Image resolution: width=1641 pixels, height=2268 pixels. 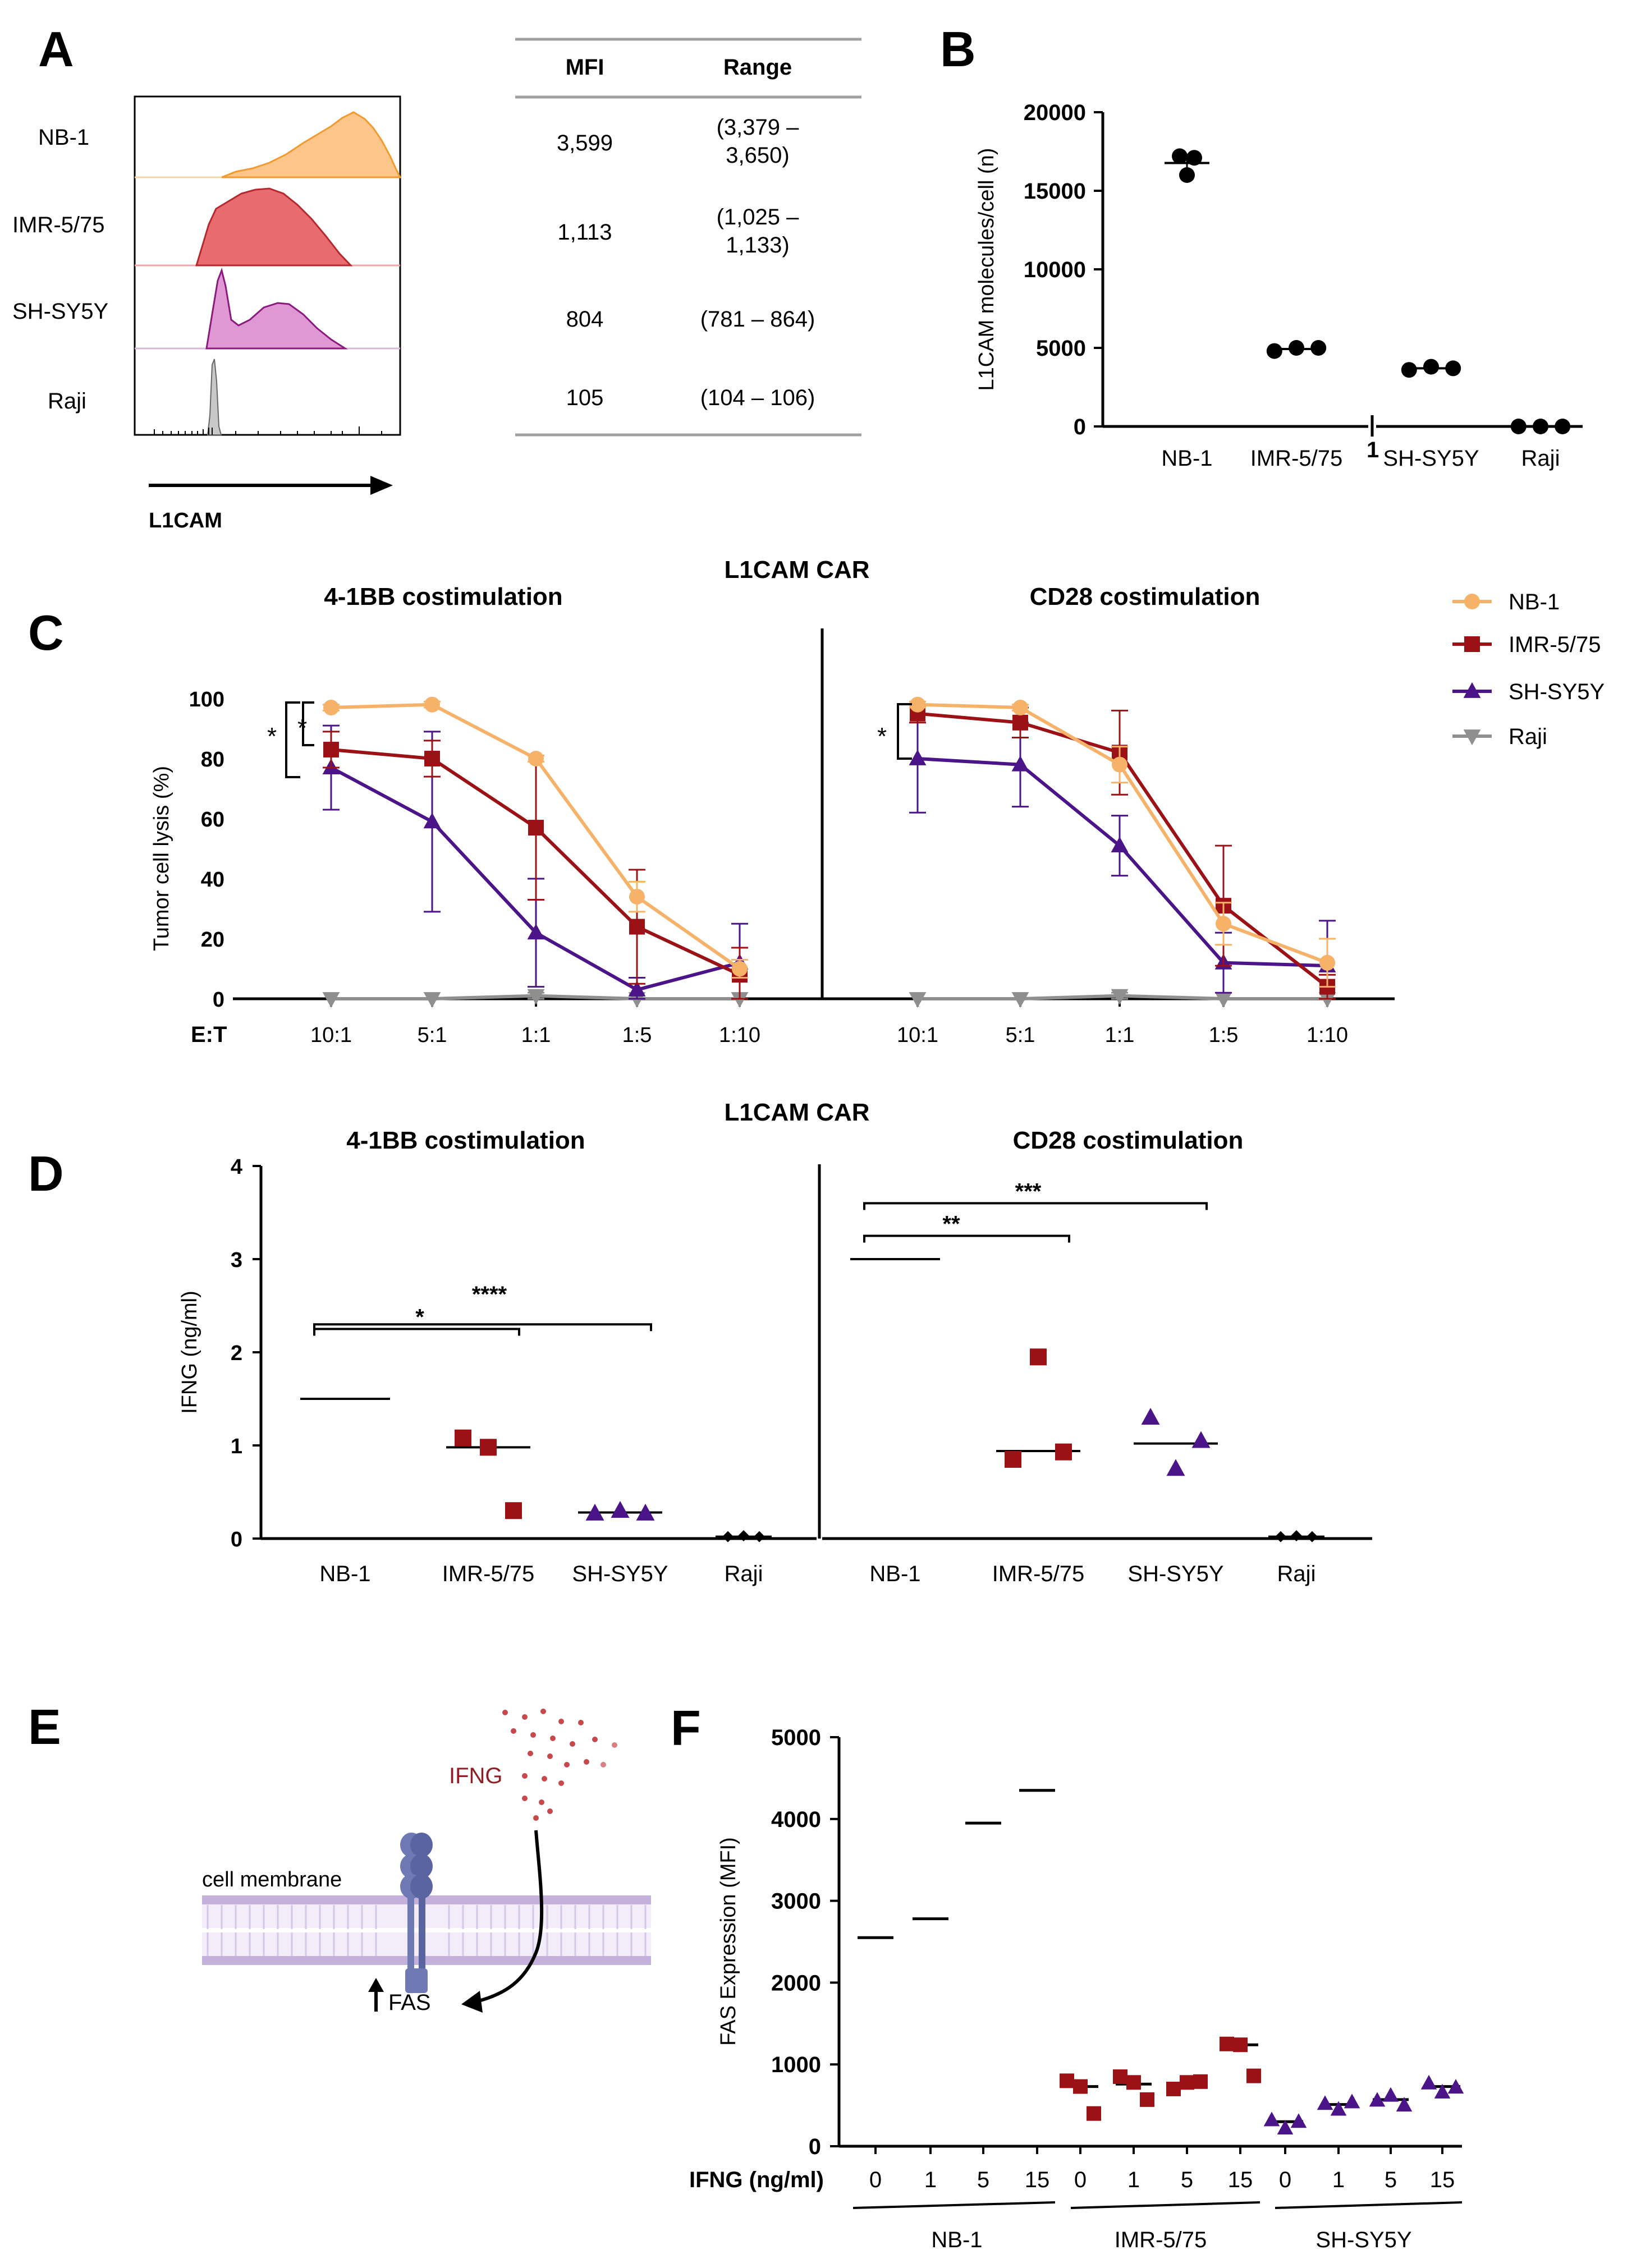 What do you see at coordinates (796, 1819) in the screenshot?
I see `y-tick-label: 4000` at bounding box center [796, 1819].